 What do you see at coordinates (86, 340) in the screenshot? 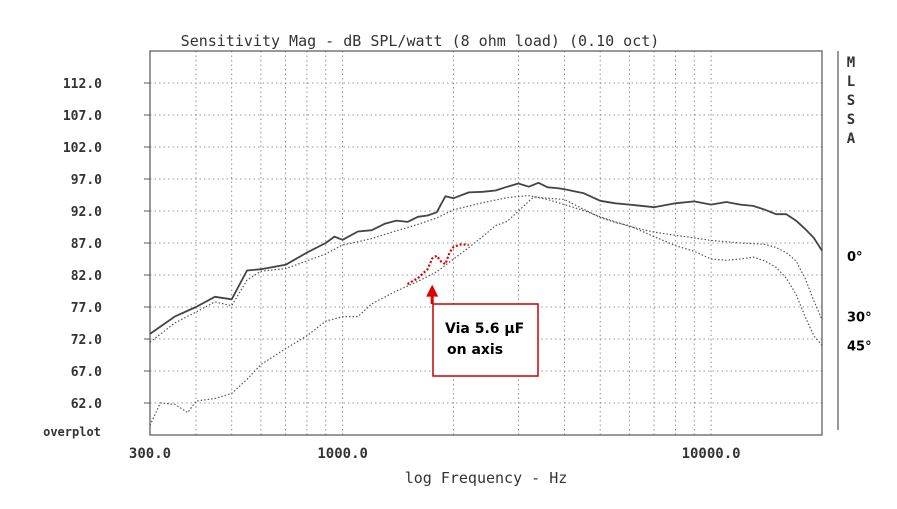
I see `y-tick-label: 72.0` at bounding box center [86, 340].